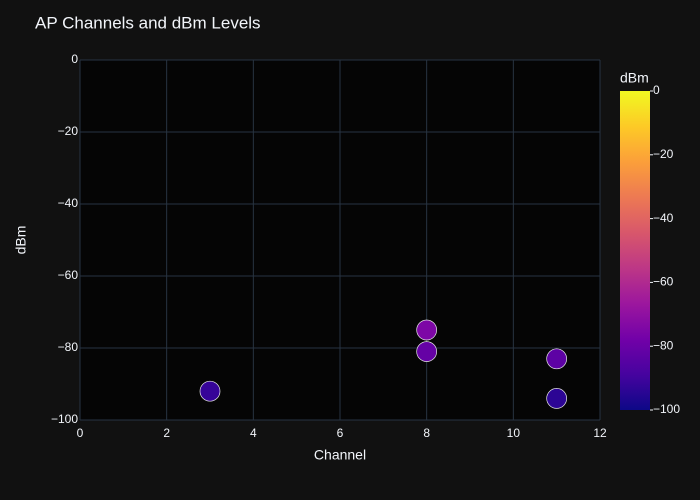 The height and width of the screenshot is (500, 700). Describe the element at coordinates (340, 433) in the screenshot. I see `x-tick-label: 6` at that location.